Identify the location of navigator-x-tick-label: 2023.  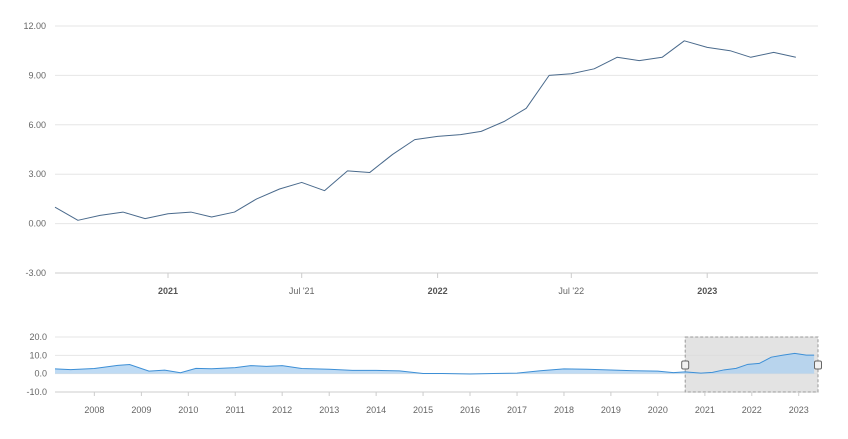
(799, 410).